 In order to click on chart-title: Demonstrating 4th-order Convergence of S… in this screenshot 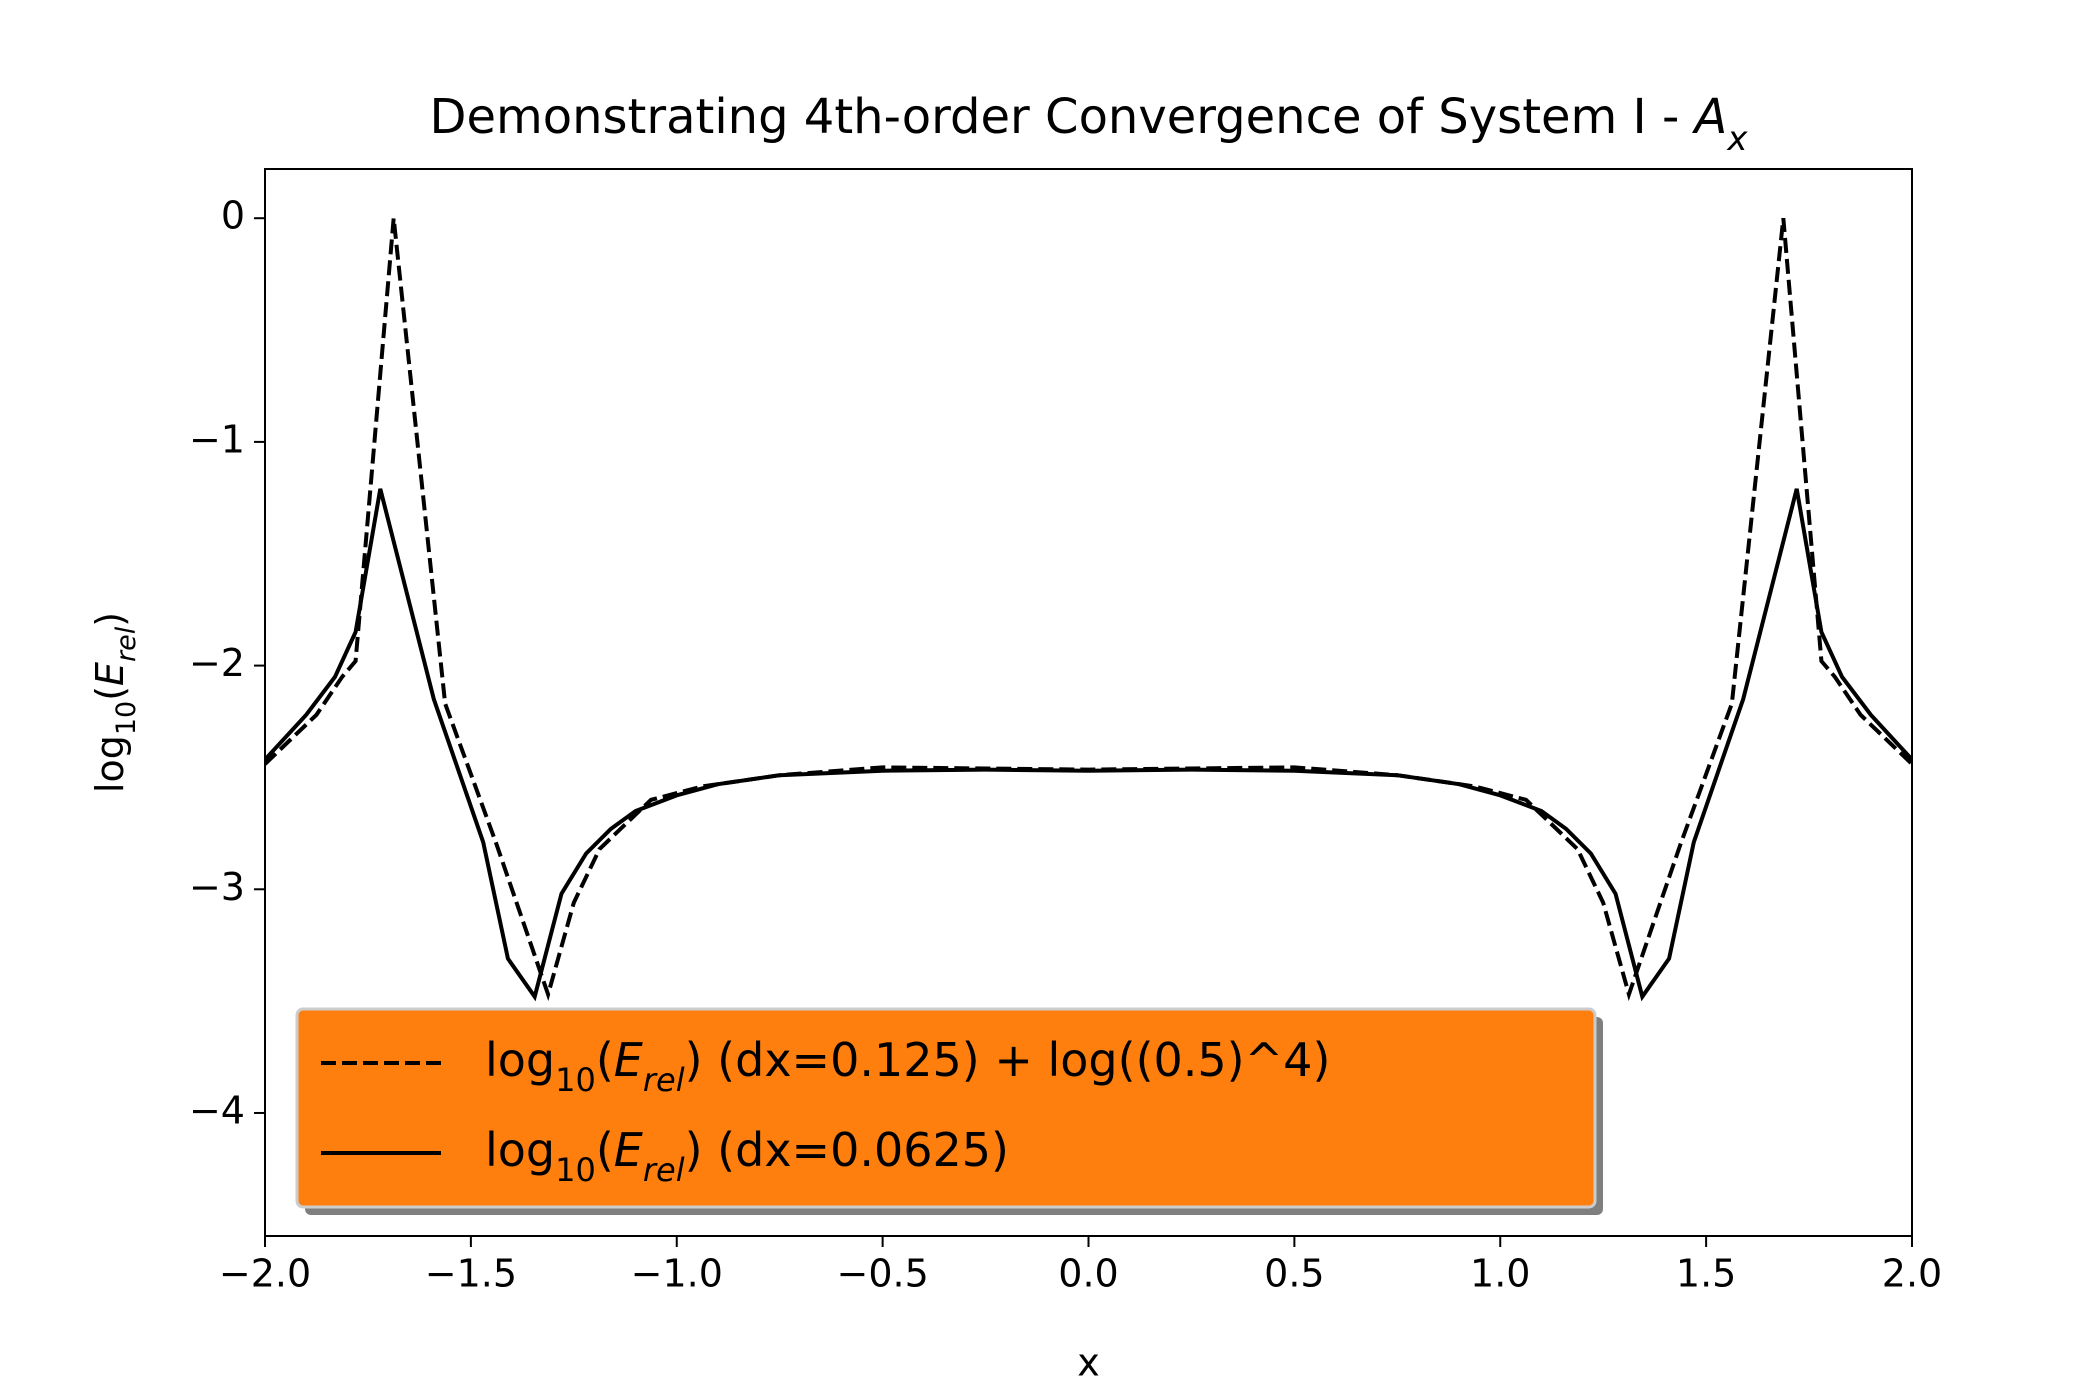, I will do `click(1088, 124)`.